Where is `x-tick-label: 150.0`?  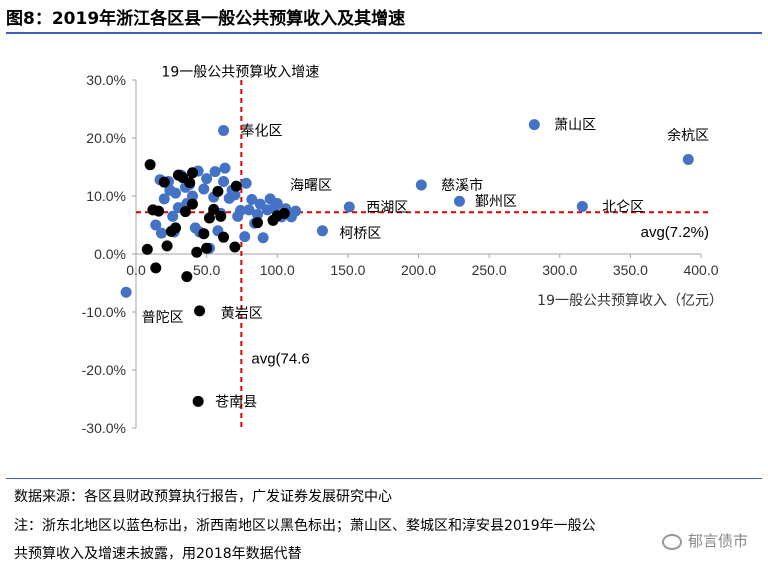 x-tick-label: 150.0 is located at coordinates (347, 270).